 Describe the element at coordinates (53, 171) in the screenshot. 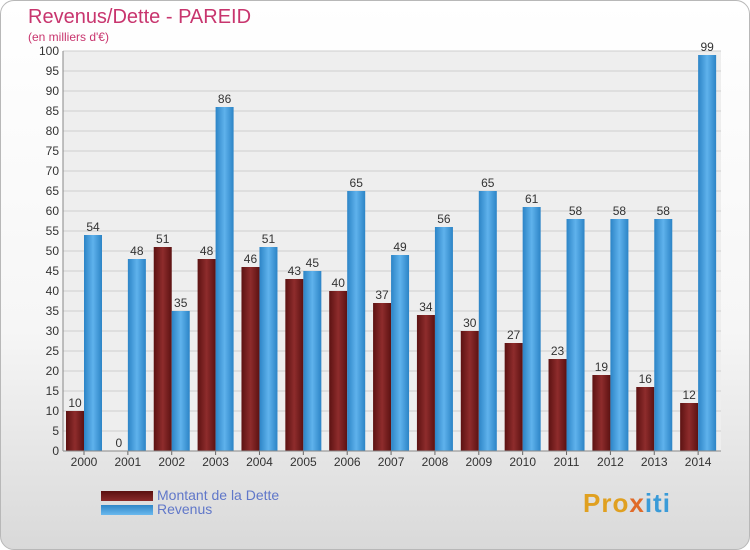

I see `y-tick-label: 70` at that location.